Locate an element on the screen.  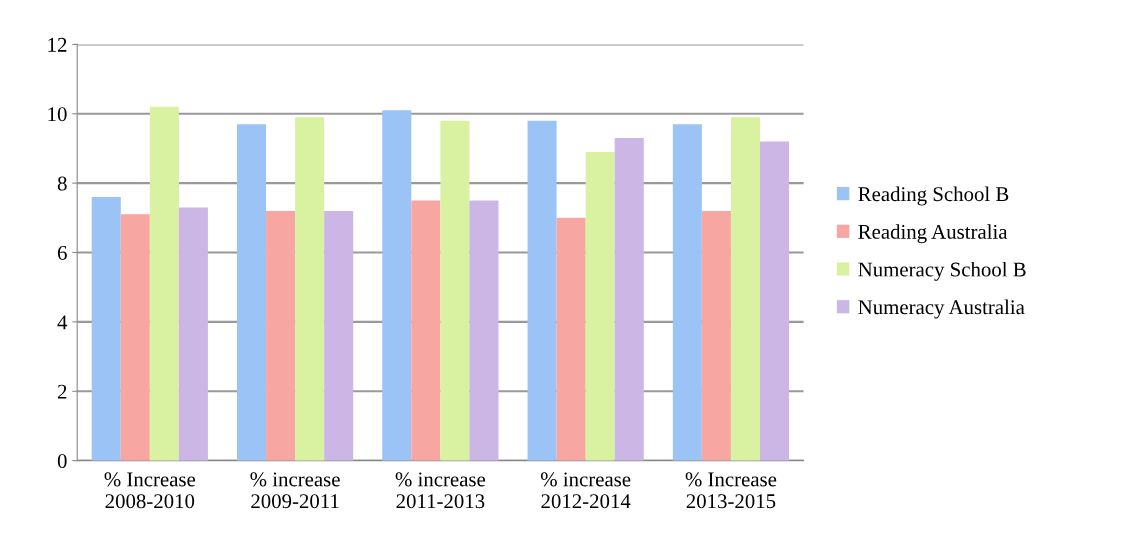
y-tick-label: 2 is located at coordinates (62, 391).